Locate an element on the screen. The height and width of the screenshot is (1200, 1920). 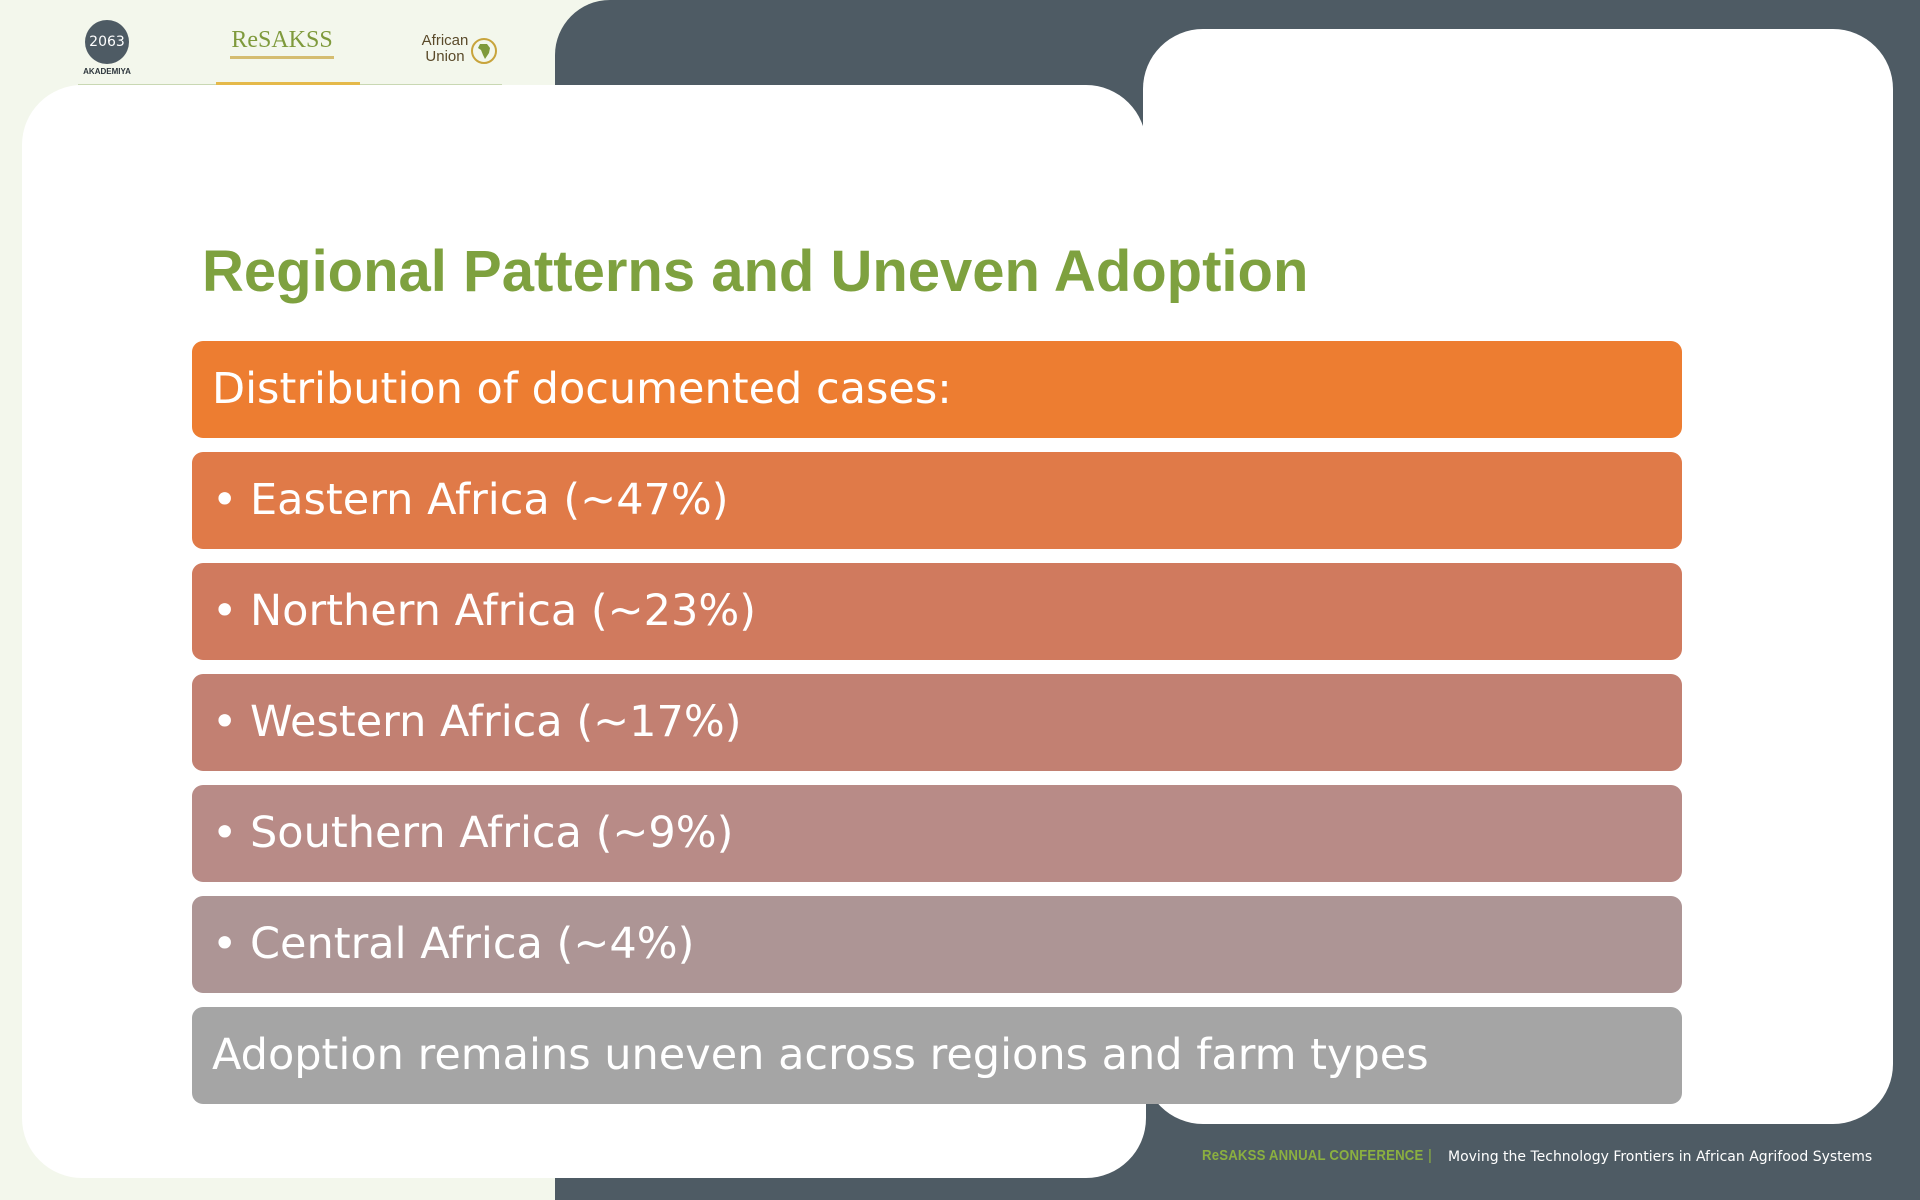
resakss-tagline-rule is located at coordinates (282, 57).